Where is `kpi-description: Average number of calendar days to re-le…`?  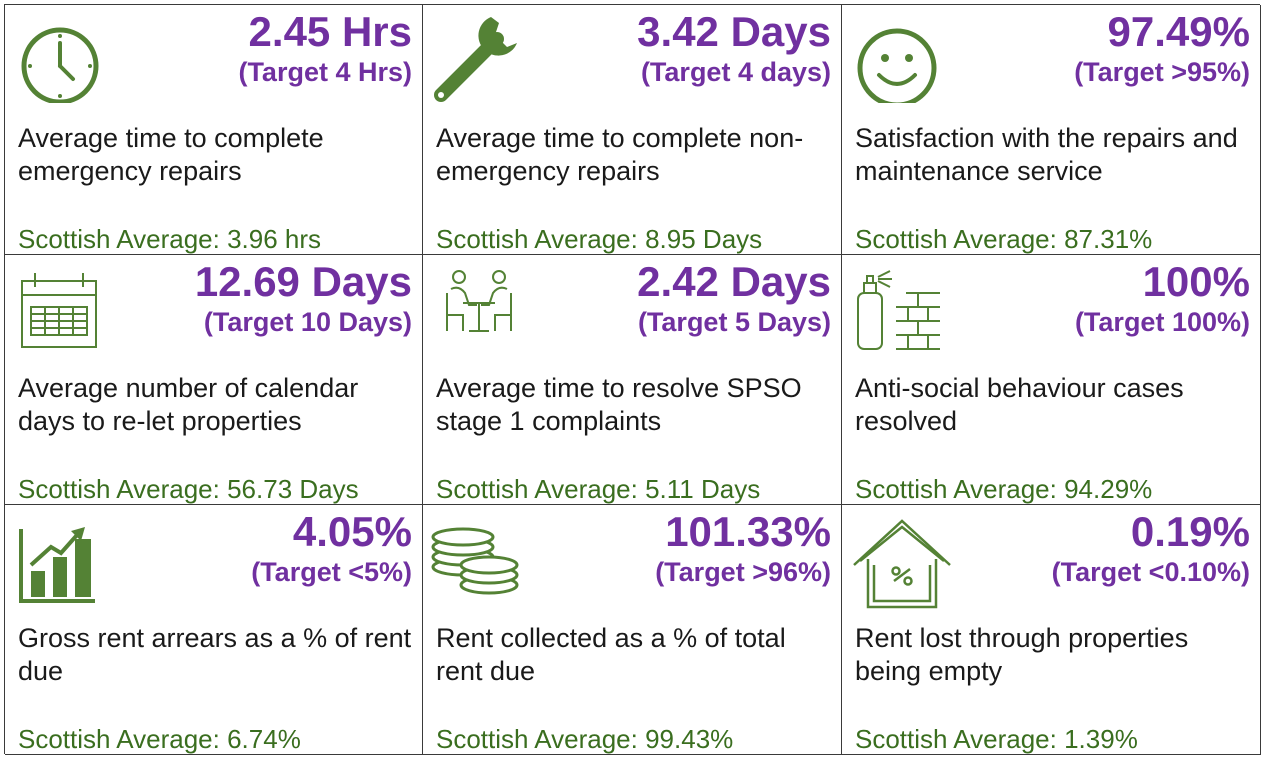 kpi-description: Average number of calendar days to re-le… is located at coordinates (188, 404).